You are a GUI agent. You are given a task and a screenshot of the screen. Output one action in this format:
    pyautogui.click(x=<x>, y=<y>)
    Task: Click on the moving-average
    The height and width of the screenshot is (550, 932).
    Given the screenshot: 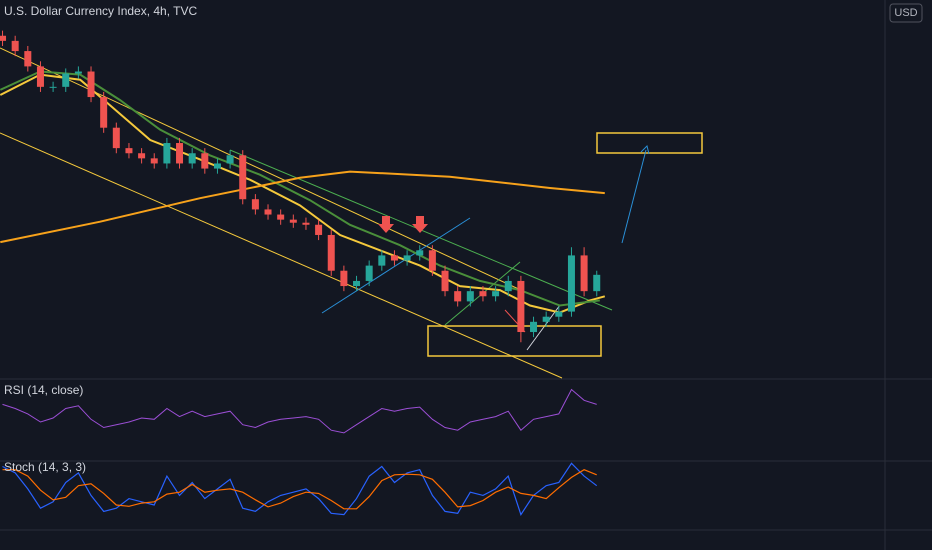 What is the action you would take?
    pyautogui.click(x=302, y=207)
    